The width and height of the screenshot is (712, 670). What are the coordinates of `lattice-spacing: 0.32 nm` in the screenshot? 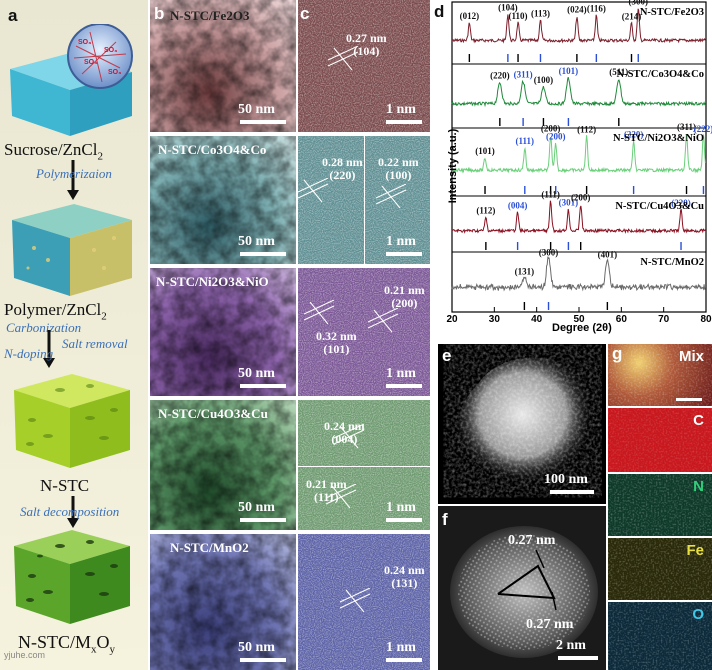 It's located at (336, 336).